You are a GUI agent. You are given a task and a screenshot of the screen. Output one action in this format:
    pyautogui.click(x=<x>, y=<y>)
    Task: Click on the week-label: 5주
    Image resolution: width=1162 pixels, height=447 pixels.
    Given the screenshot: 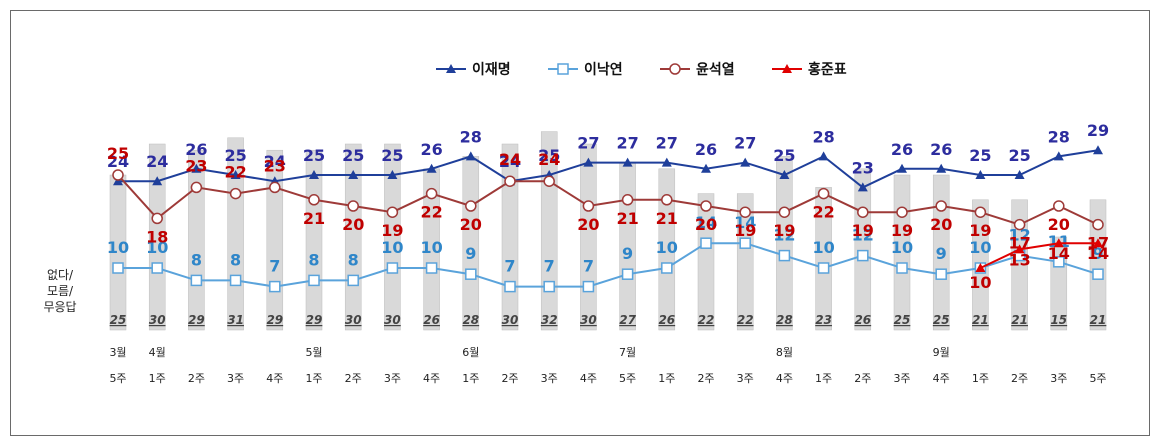 What is the action you would take?
    pyautogui.click(x=1097, y=378)
    